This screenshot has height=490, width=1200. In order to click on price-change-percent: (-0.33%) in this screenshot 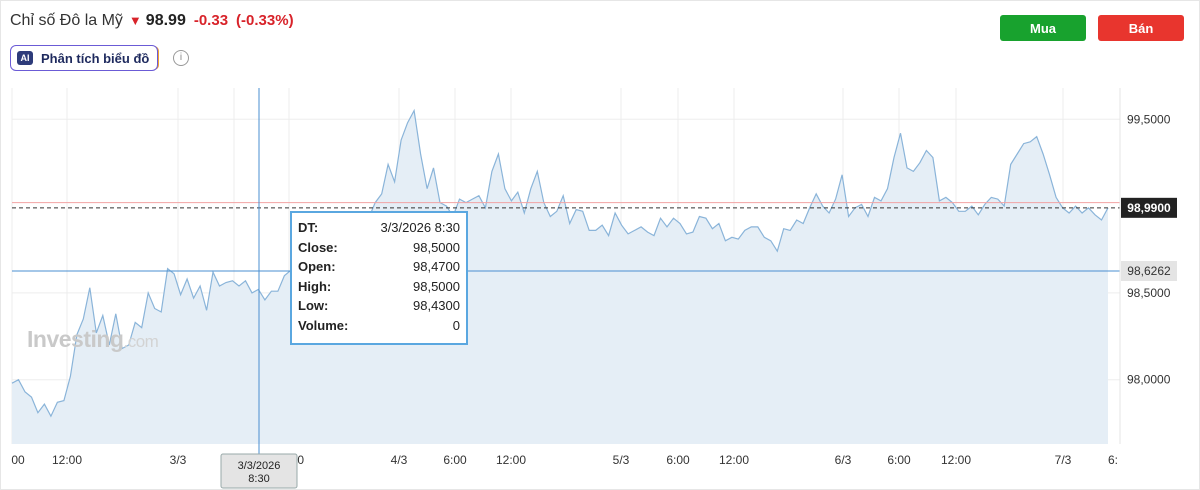, I will do `click(265, 20)`.